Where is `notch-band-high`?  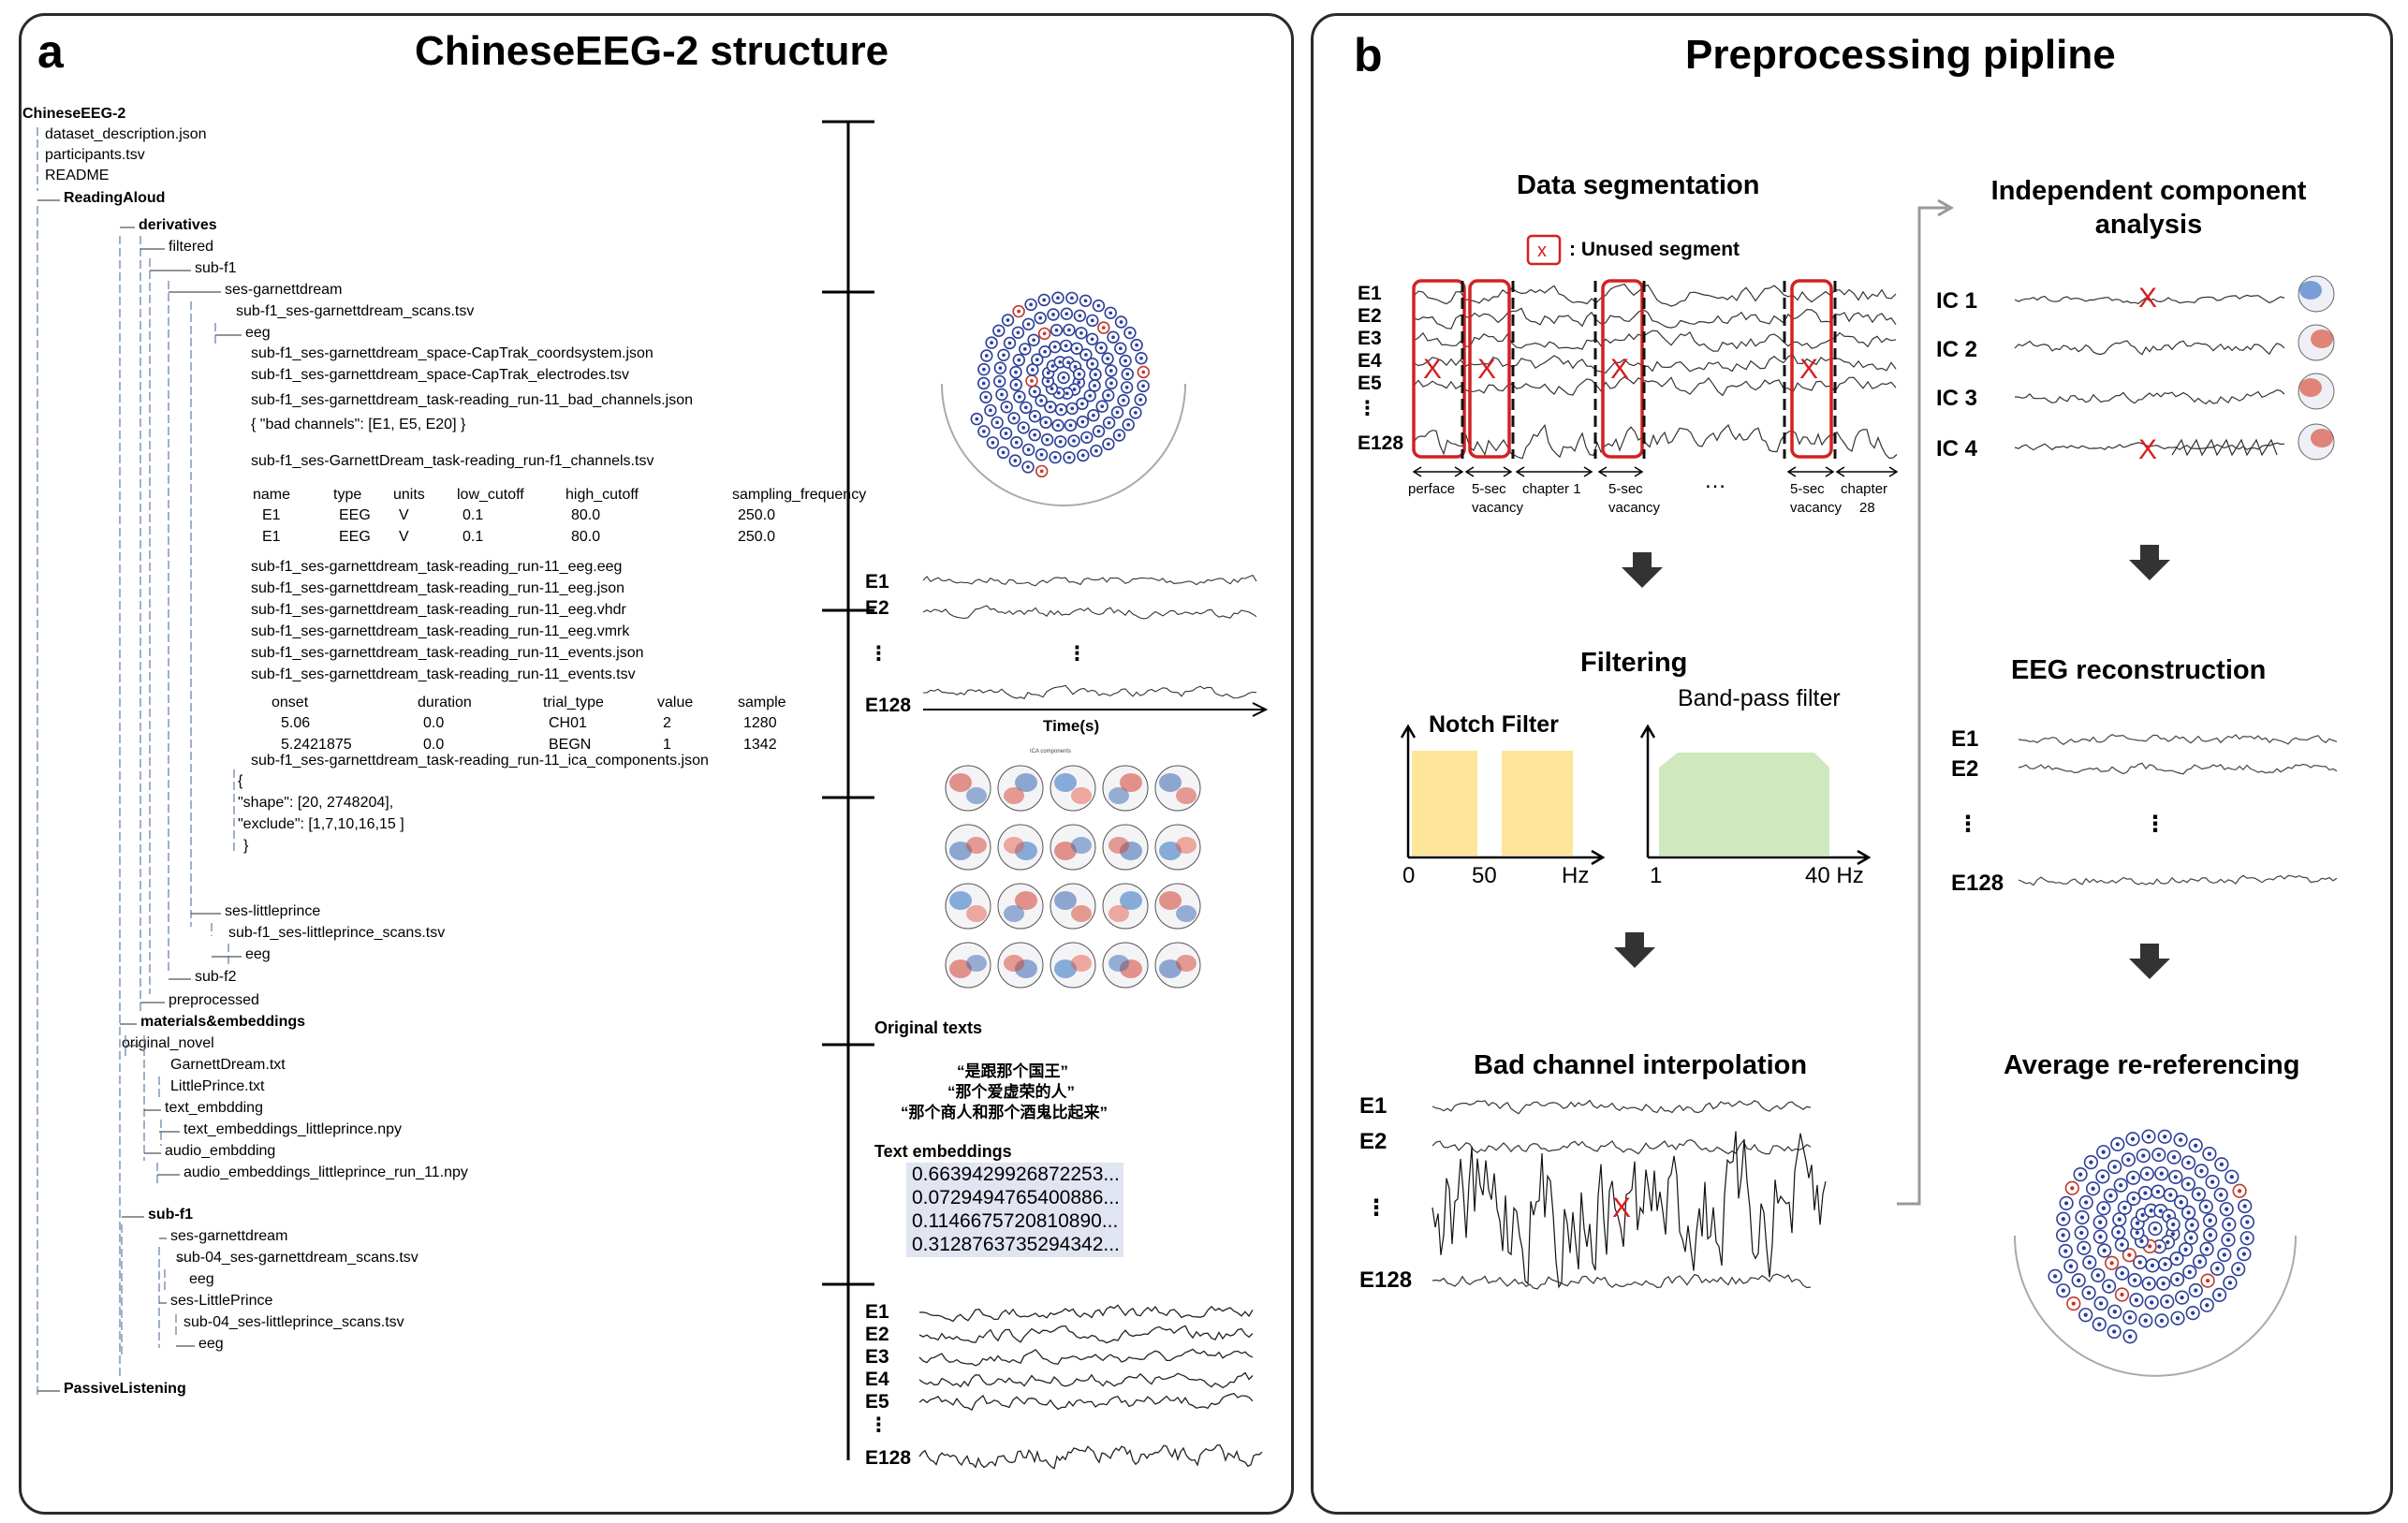 notch-band-high is located at coordinates (1537, 803).